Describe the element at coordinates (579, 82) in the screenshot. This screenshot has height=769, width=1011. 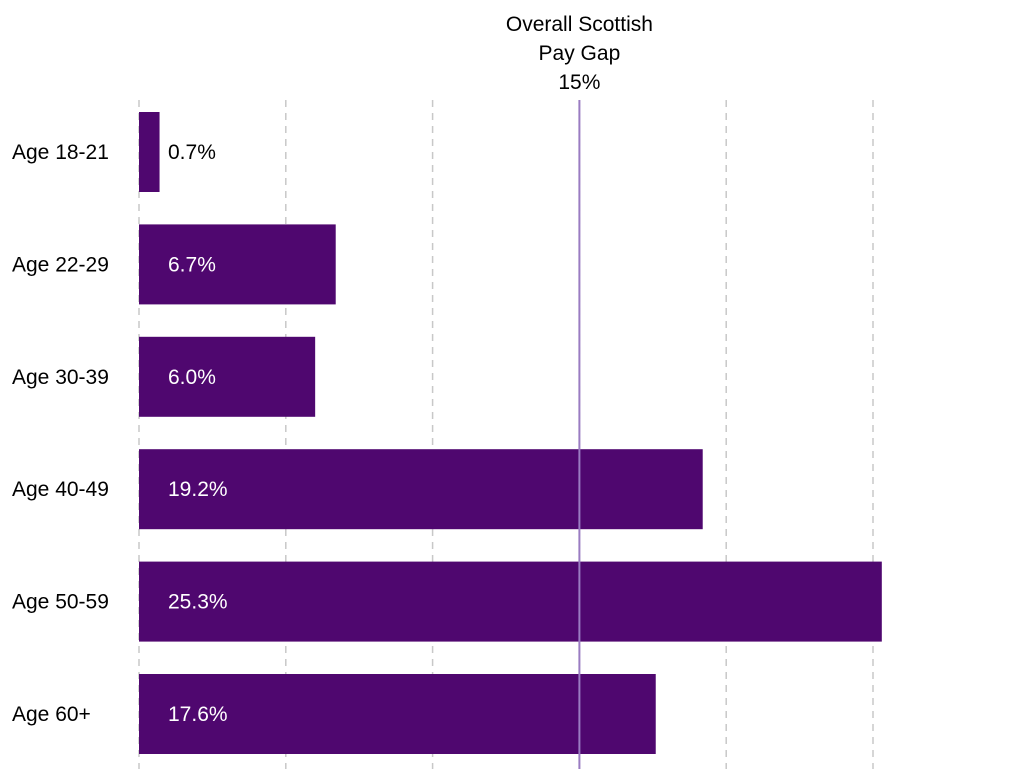
I see `reference-line-label-line-3: 15%` at that location.